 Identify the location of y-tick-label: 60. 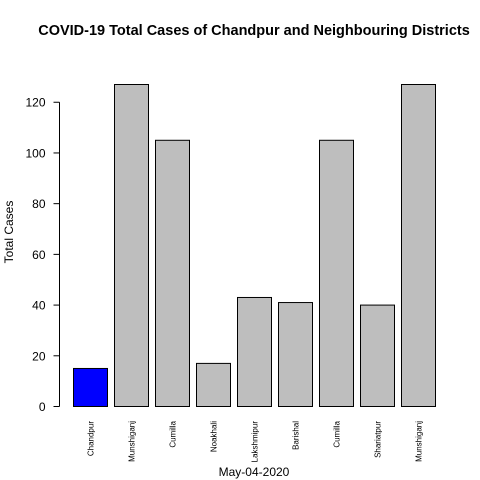
(39, 255).